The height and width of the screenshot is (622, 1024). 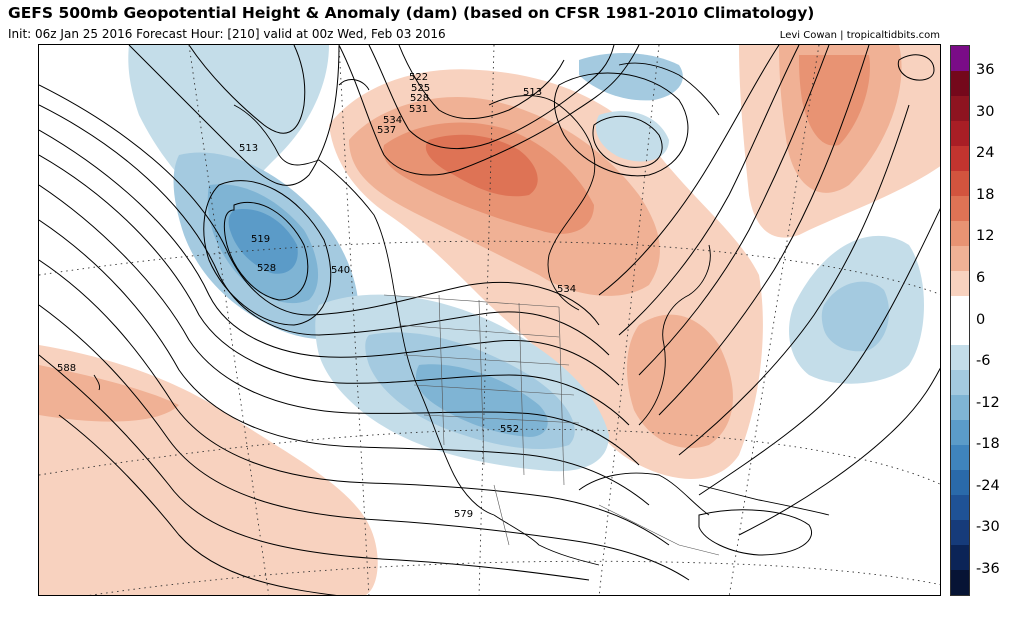 I want to click on author-credit: Levi Cowan | tropicaltidbits.com, so click(x=859, y=35).